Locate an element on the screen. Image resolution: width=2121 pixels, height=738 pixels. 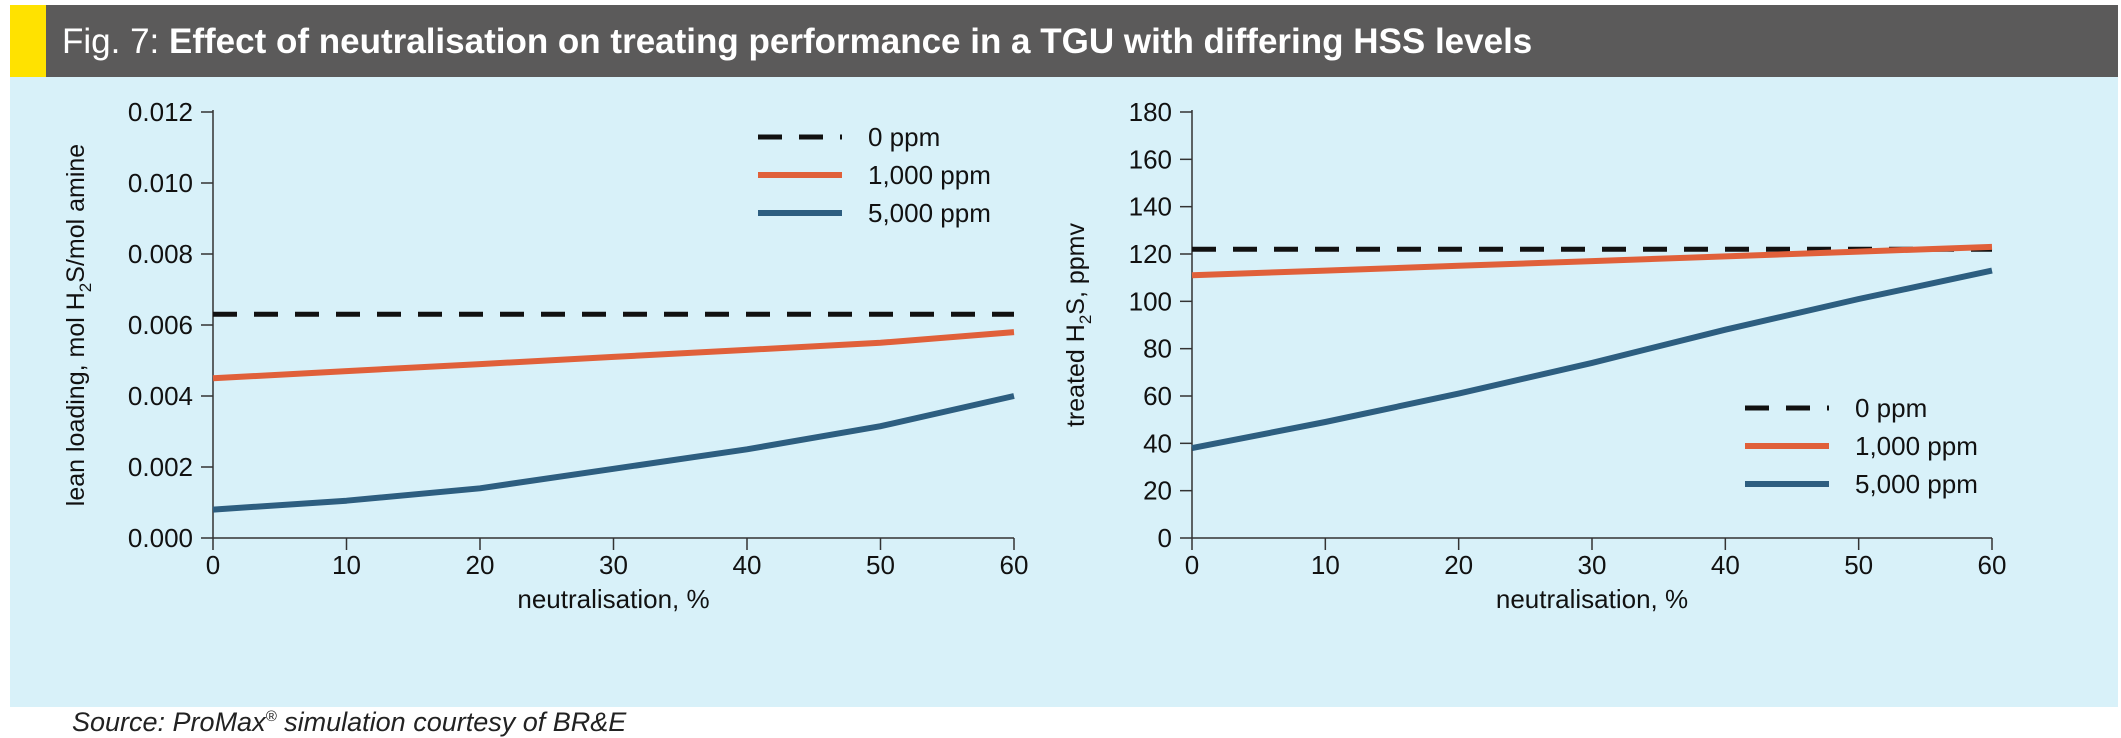
y-axis-title-part: S, ppmv is located at coordinates (1076, 268).